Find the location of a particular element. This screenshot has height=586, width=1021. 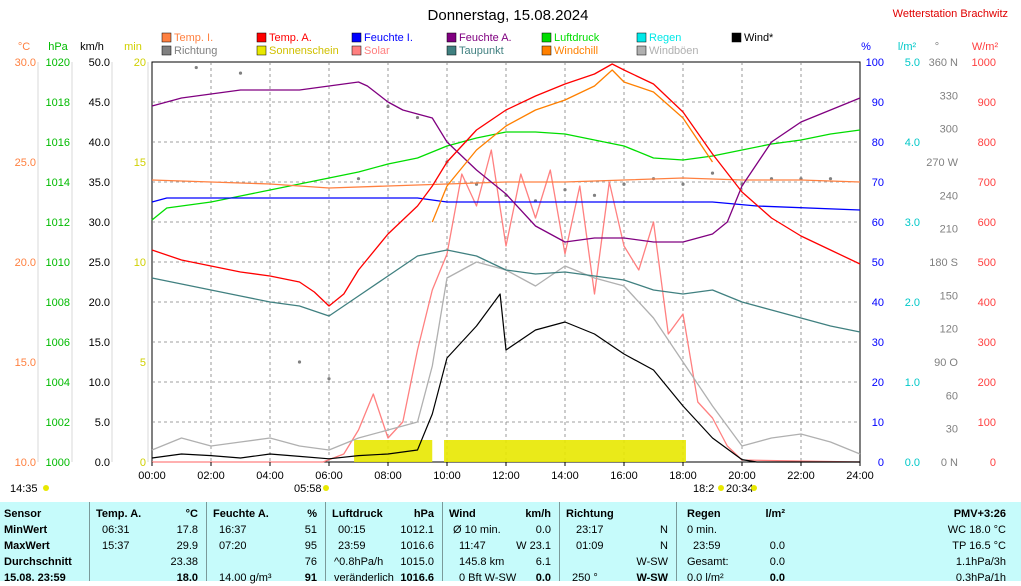

humidity-axis-tick-label: 80 is located at coordinates (878, 143).